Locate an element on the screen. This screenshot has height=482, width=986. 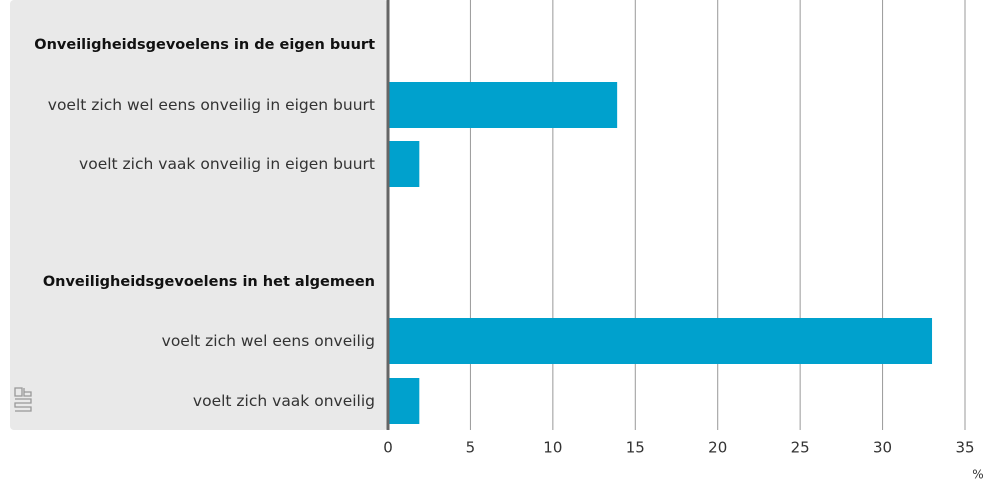
x-tick-label: 15 is located at coordinates (635, 448).